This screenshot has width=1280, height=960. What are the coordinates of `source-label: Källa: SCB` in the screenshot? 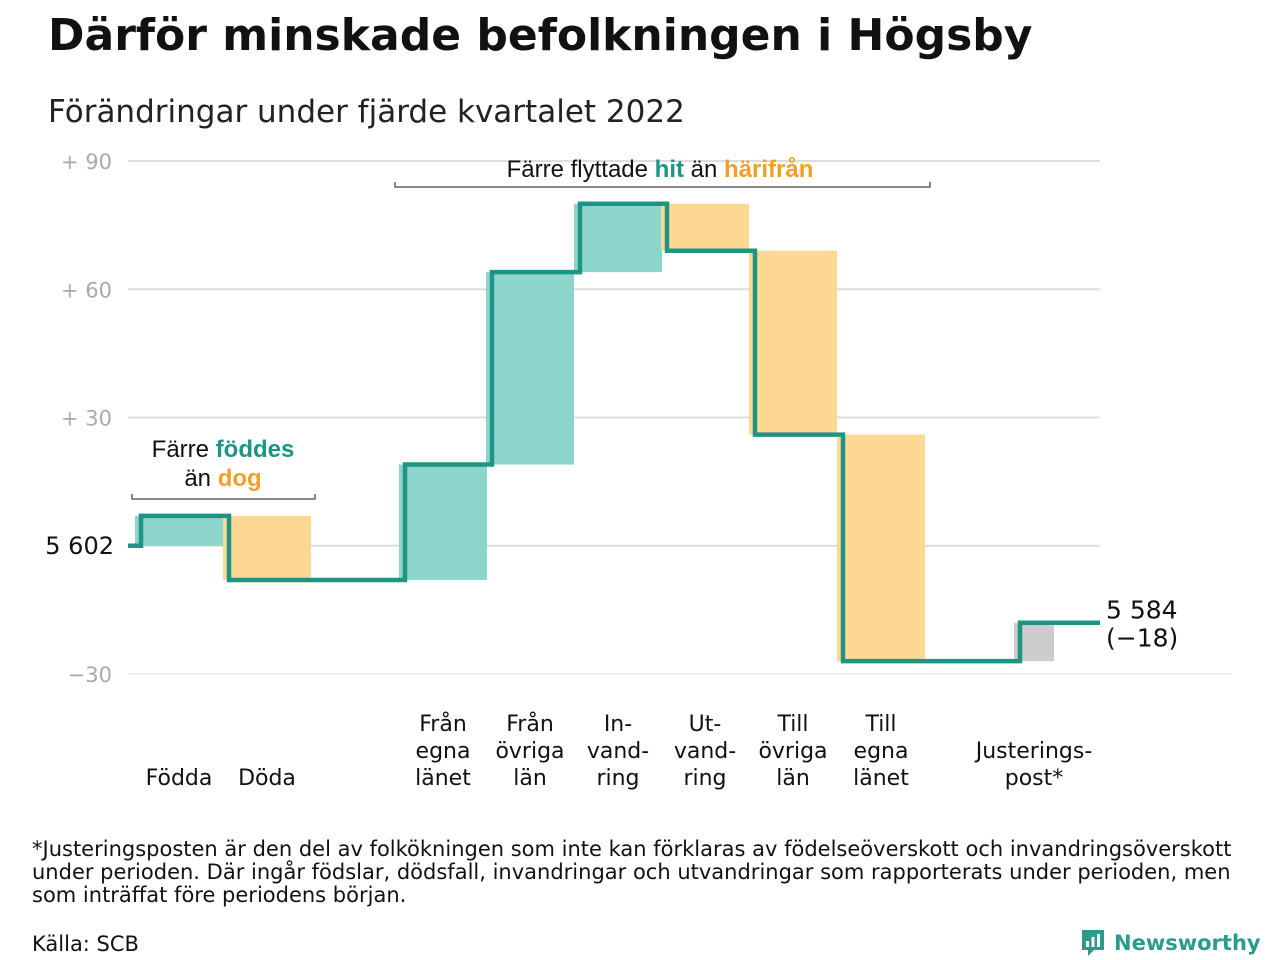 It's located at (85, 944).